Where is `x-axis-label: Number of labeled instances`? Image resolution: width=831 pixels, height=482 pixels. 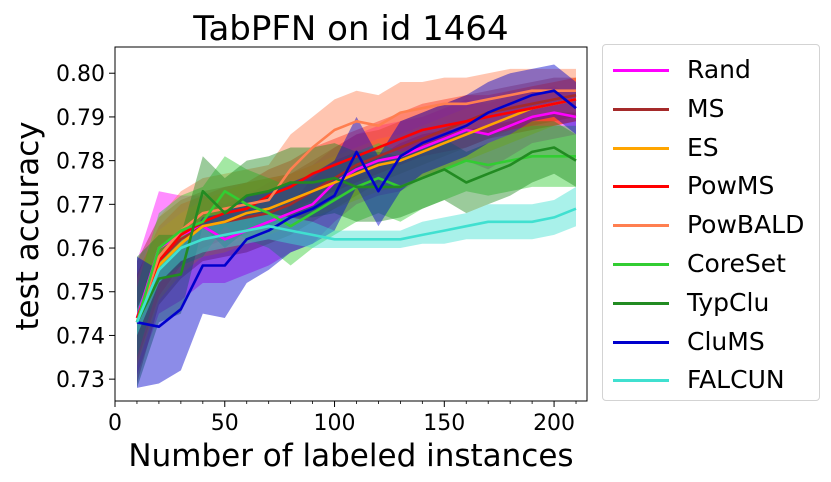 x-axis-label: Number of labeled instances is located at coordinates (350, 456).